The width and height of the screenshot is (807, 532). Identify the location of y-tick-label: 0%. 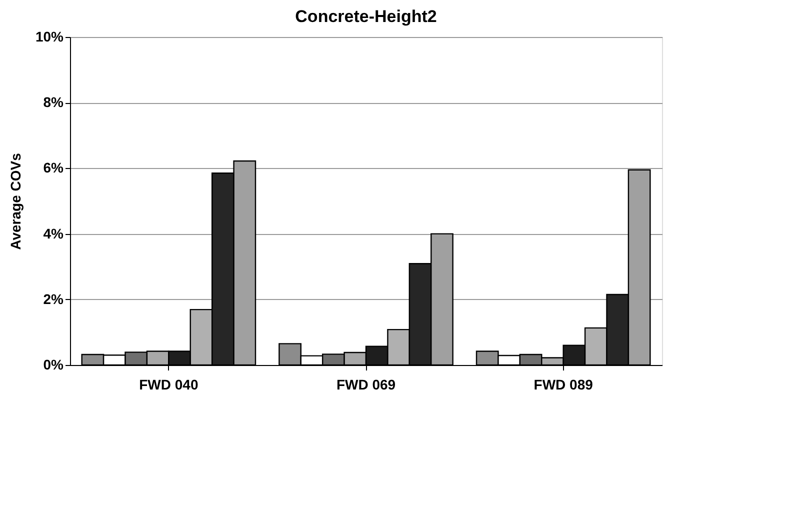
(53, 364).